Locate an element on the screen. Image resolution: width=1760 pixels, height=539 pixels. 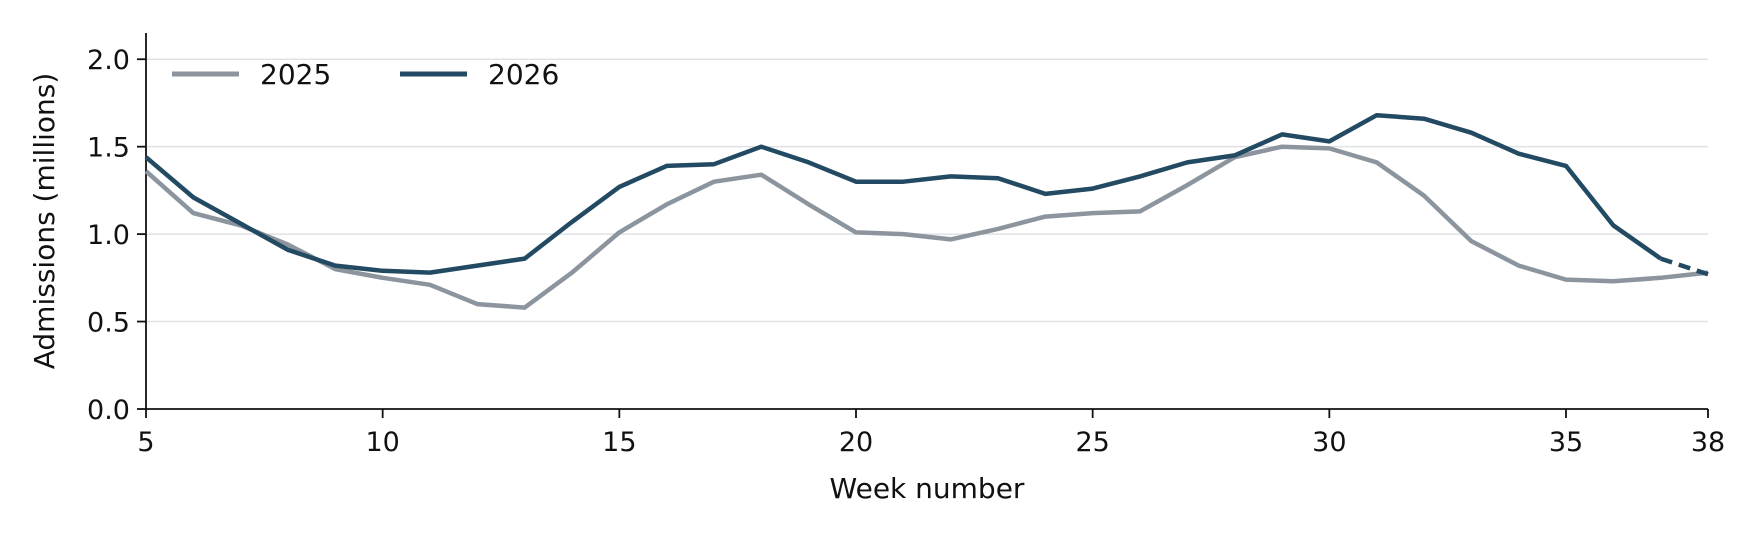
x-tick-label: 30 is located at coordinates (1329, 442).